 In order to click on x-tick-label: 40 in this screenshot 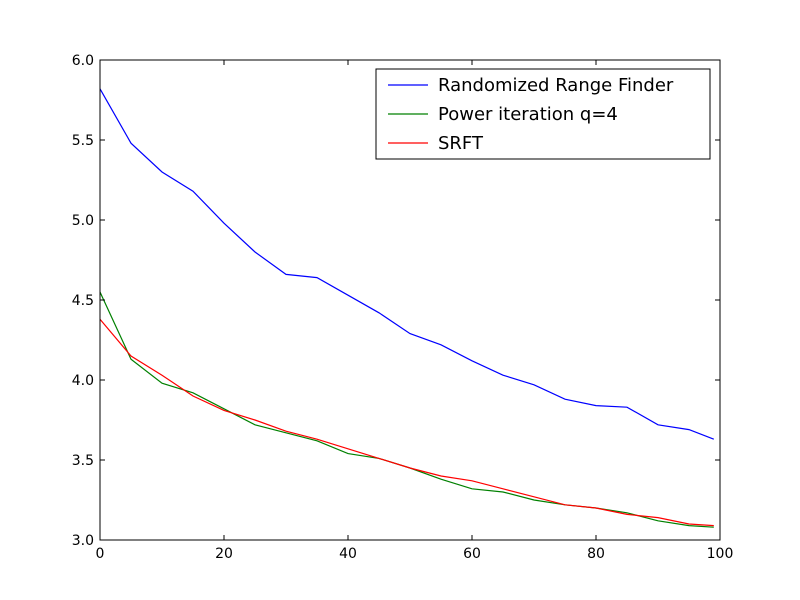, I will do `click(348, 554)`.